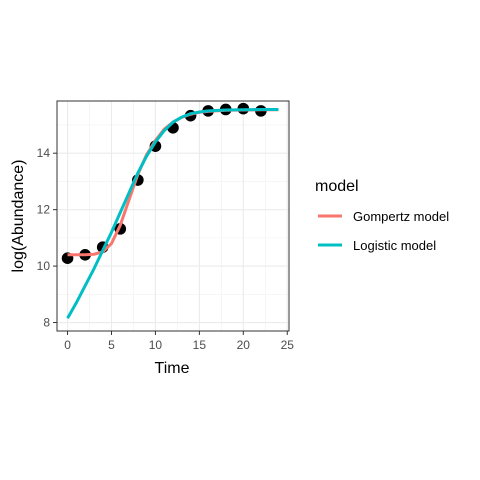 The width and height of the screenshot is (480, 480). I want to click on legend-label: Logistic model, so click(394, 245).